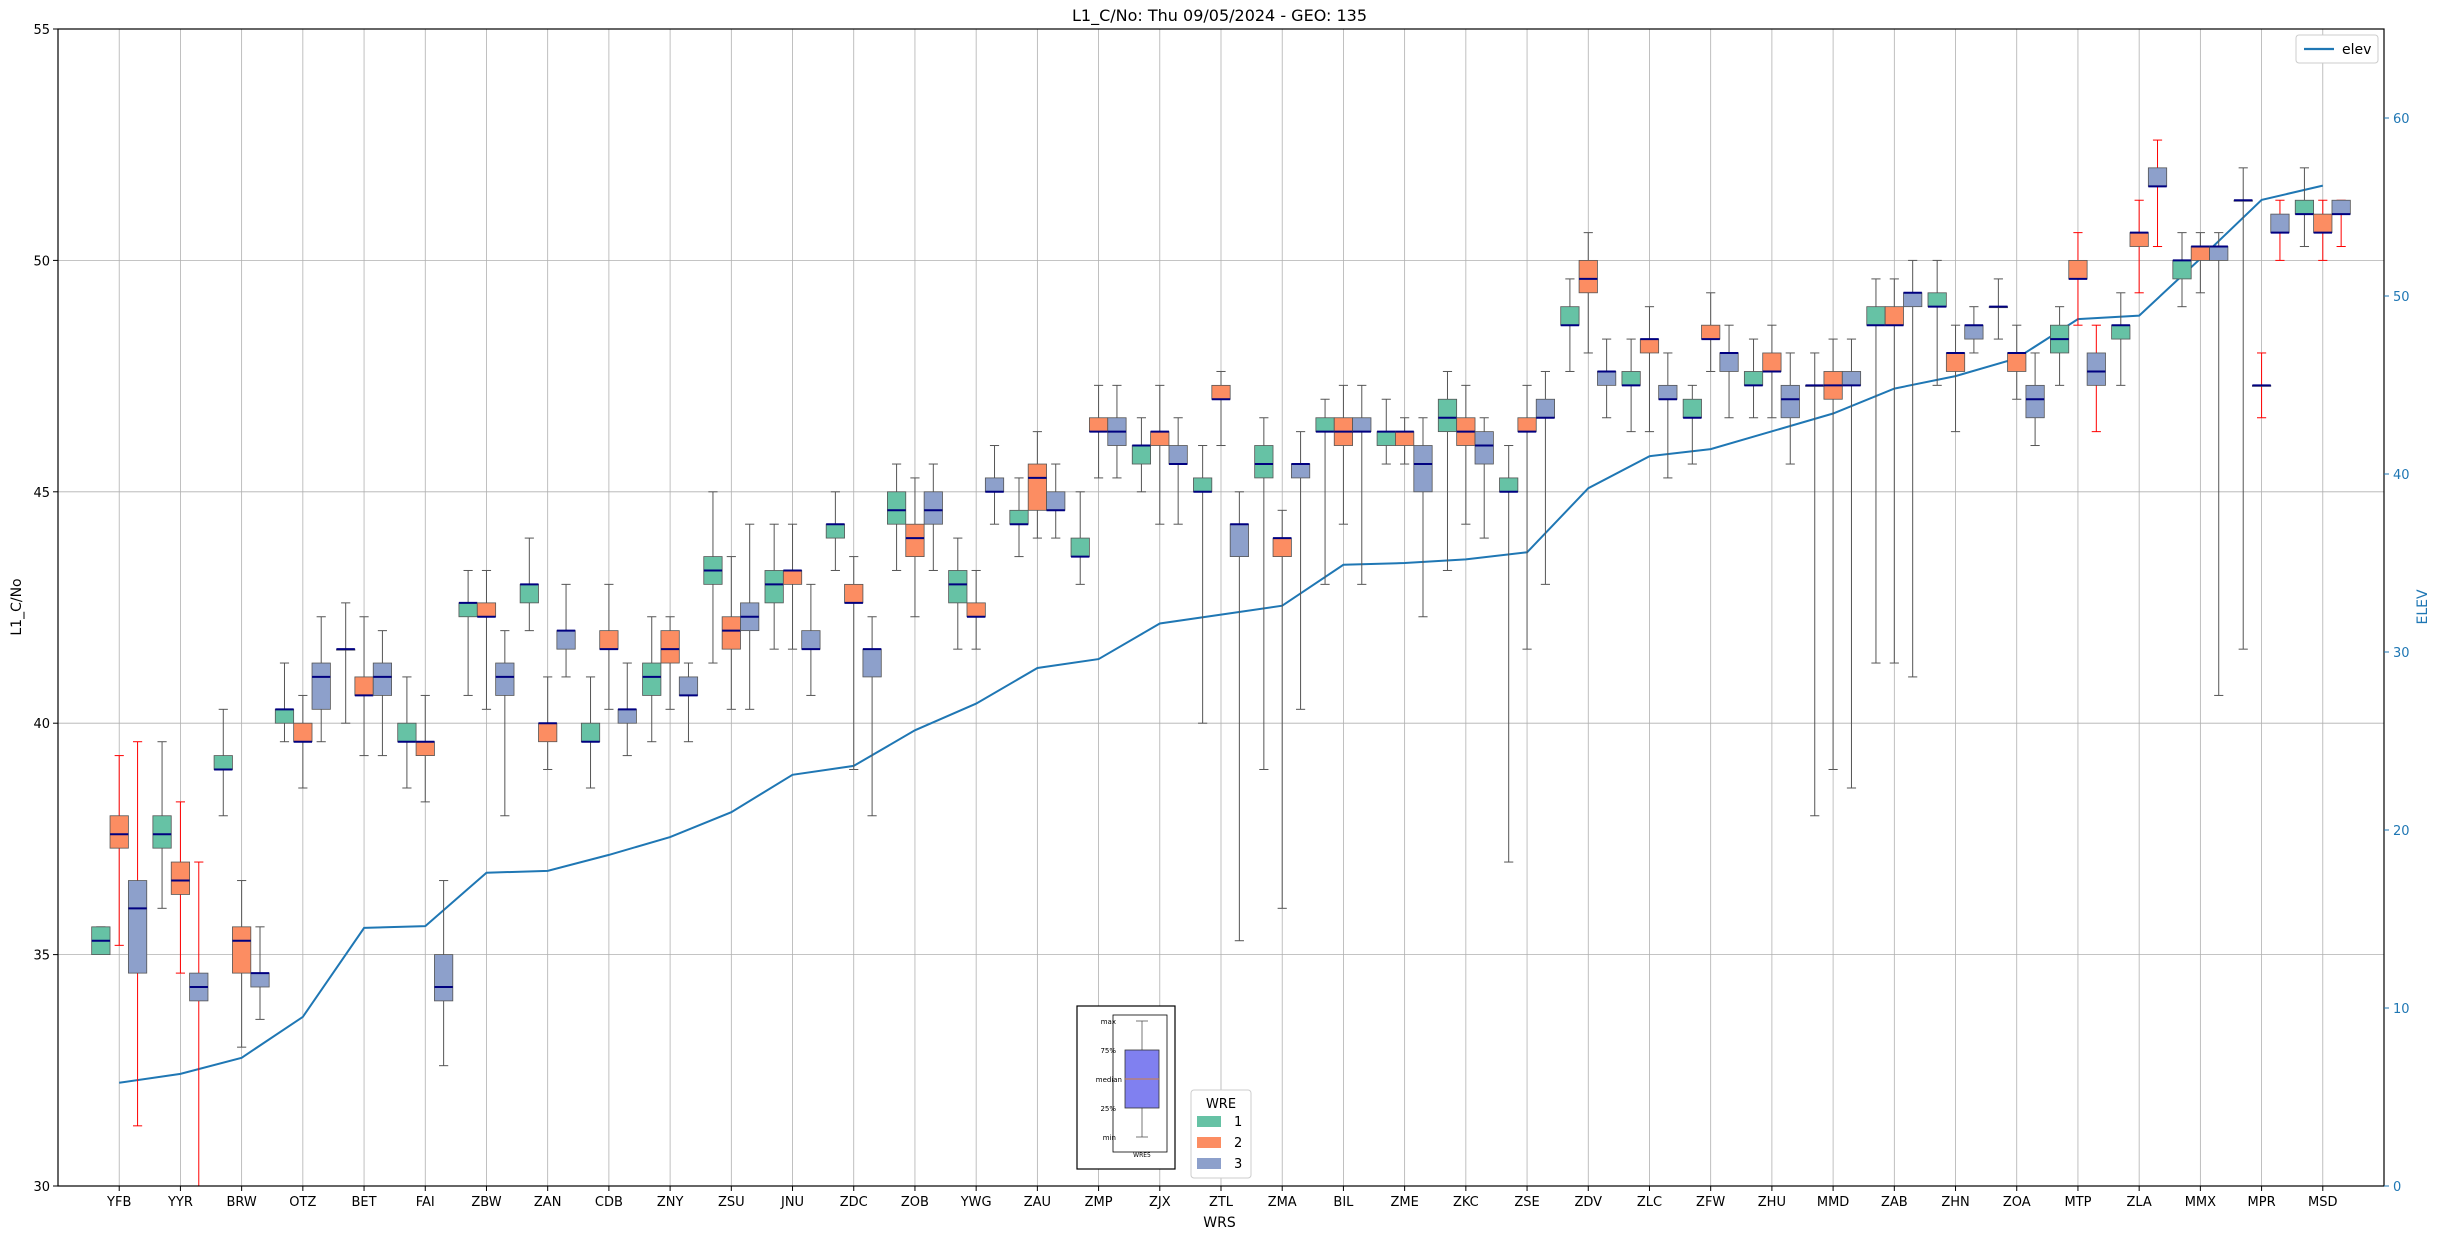 The image size is (2439, 1238). Describe the element at coordinates (1238, 1143) in the screenshot. I see `wre-legend-label-2: 2` at that location.